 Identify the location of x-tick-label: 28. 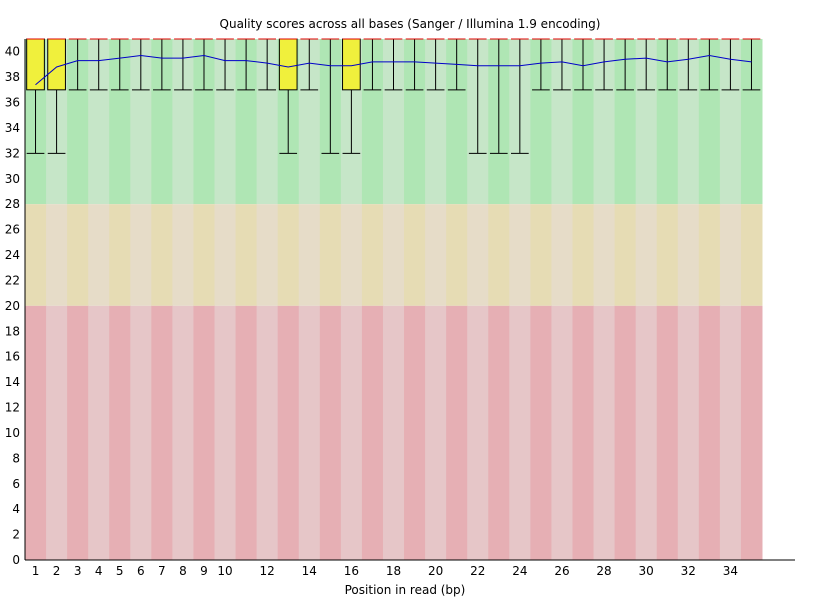
(603, 571).